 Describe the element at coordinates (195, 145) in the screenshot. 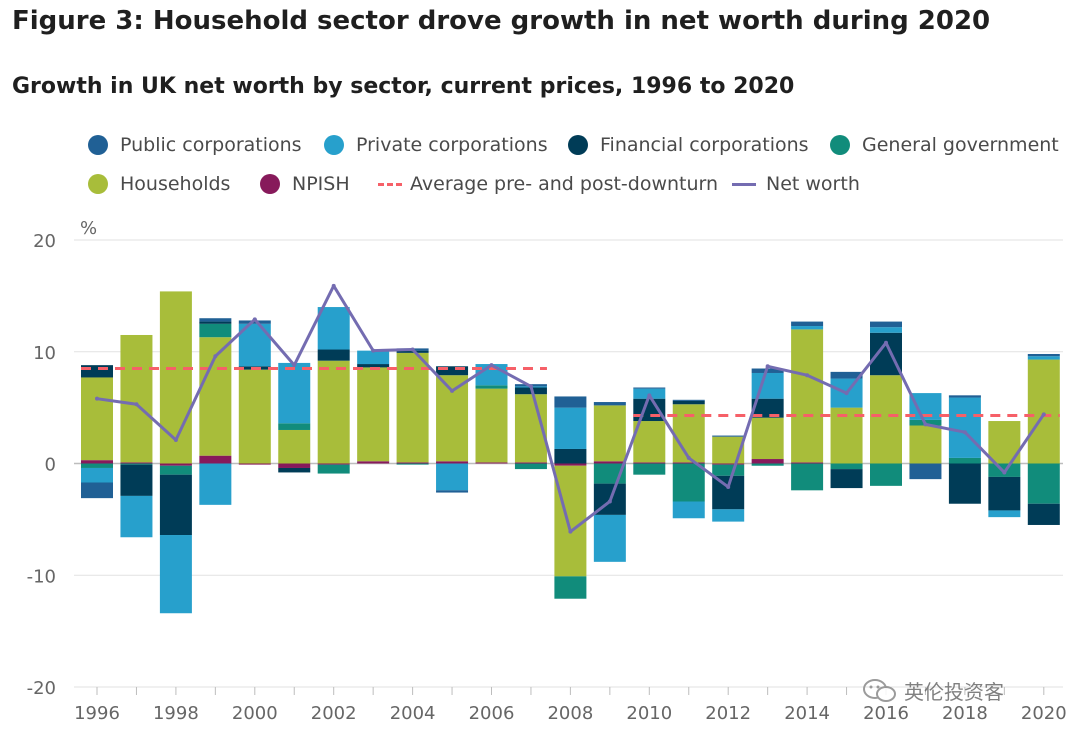

I see `legend-item-public-corporations: Public corporations` at that location.